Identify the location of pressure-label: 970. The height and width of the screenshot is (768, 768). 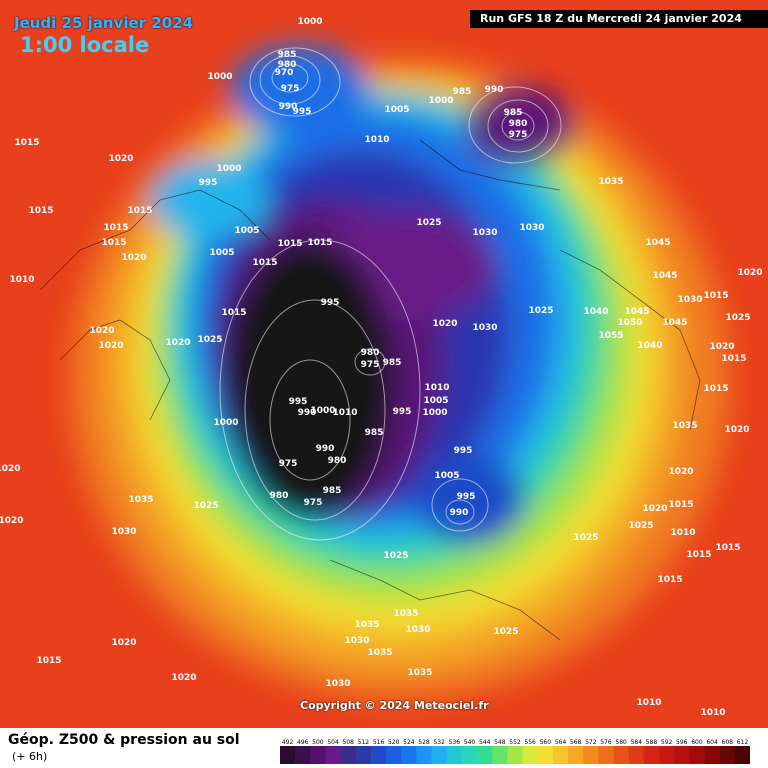
(284, 73).